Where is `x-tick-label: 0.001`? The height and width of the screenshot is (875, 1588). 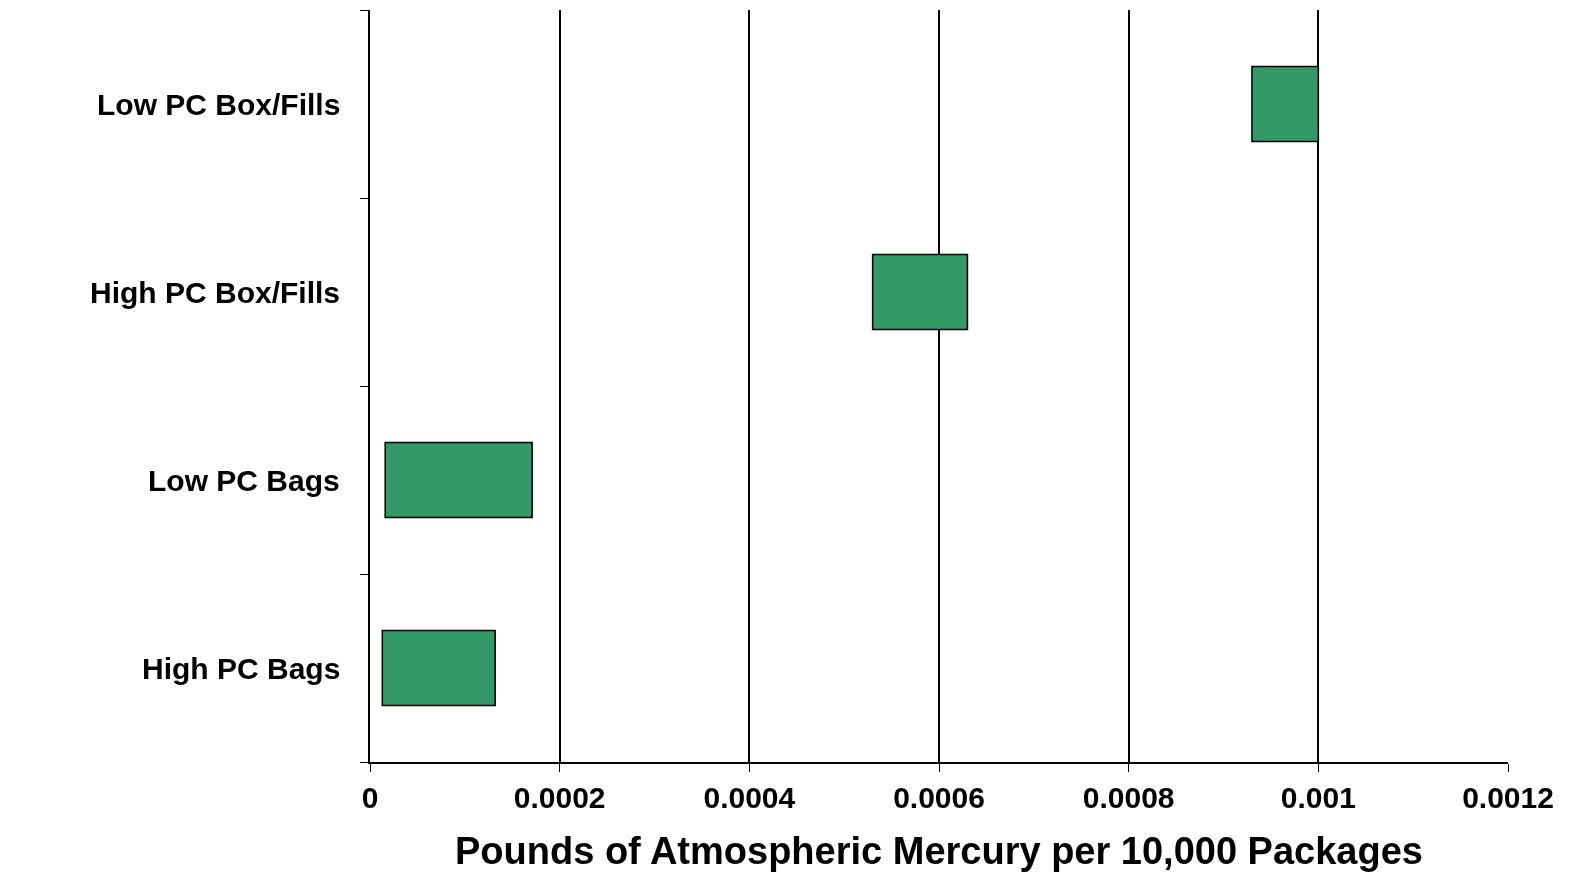 x-tick-label: 0.001 is located at coordinates (1318, 797).